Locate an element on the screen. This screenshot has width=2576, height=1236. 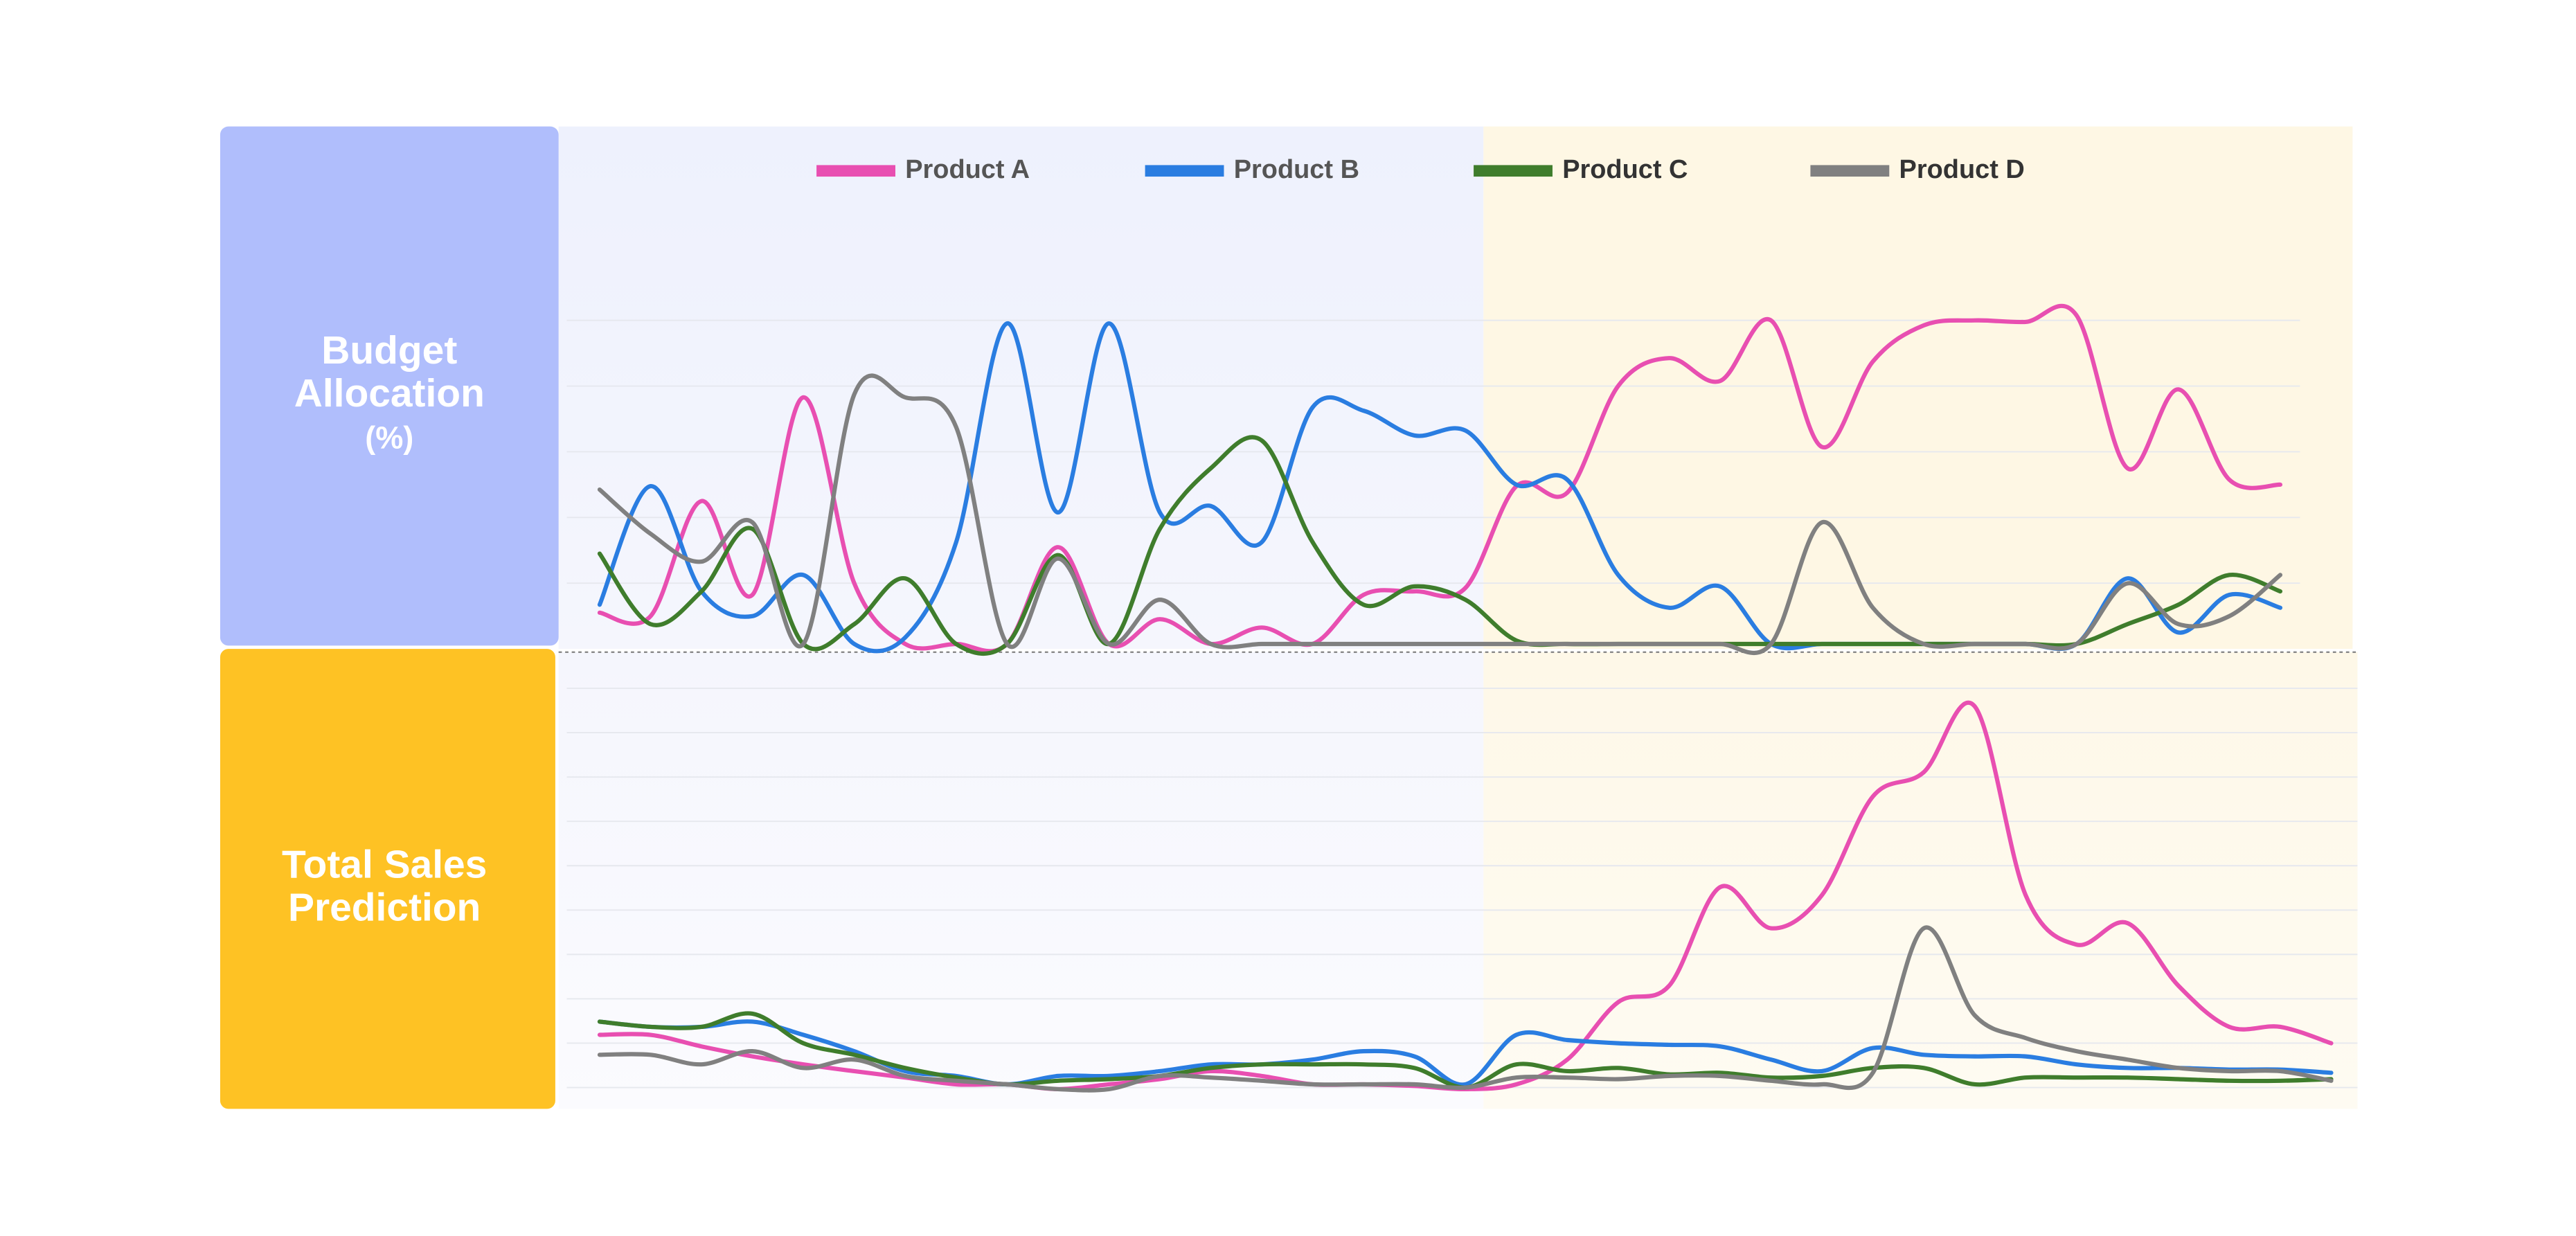
panel-title: Prediction is located at coordinates (384, 907).